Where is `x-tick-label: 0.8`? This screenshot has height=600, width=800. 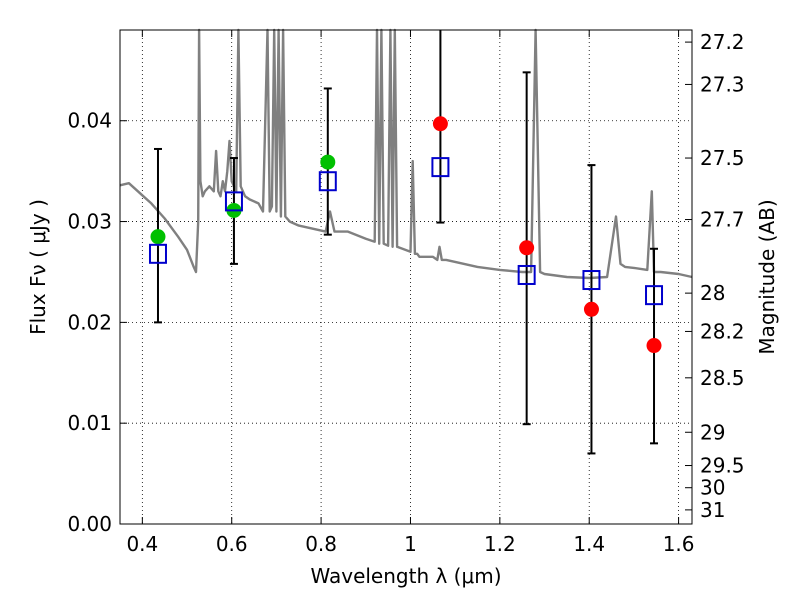
x-tick-label: 0.8 is located at coordinates (321, 544).